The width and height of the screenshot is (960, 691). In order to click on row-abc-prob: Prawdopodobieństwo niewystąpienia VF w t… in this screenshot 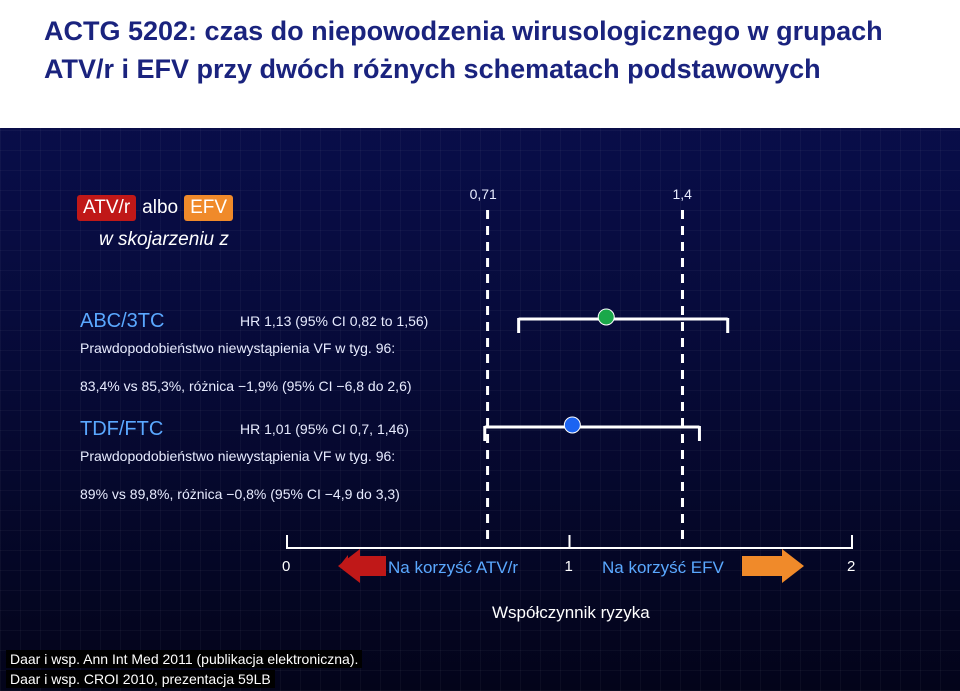, I will do `click(238, 348)`.